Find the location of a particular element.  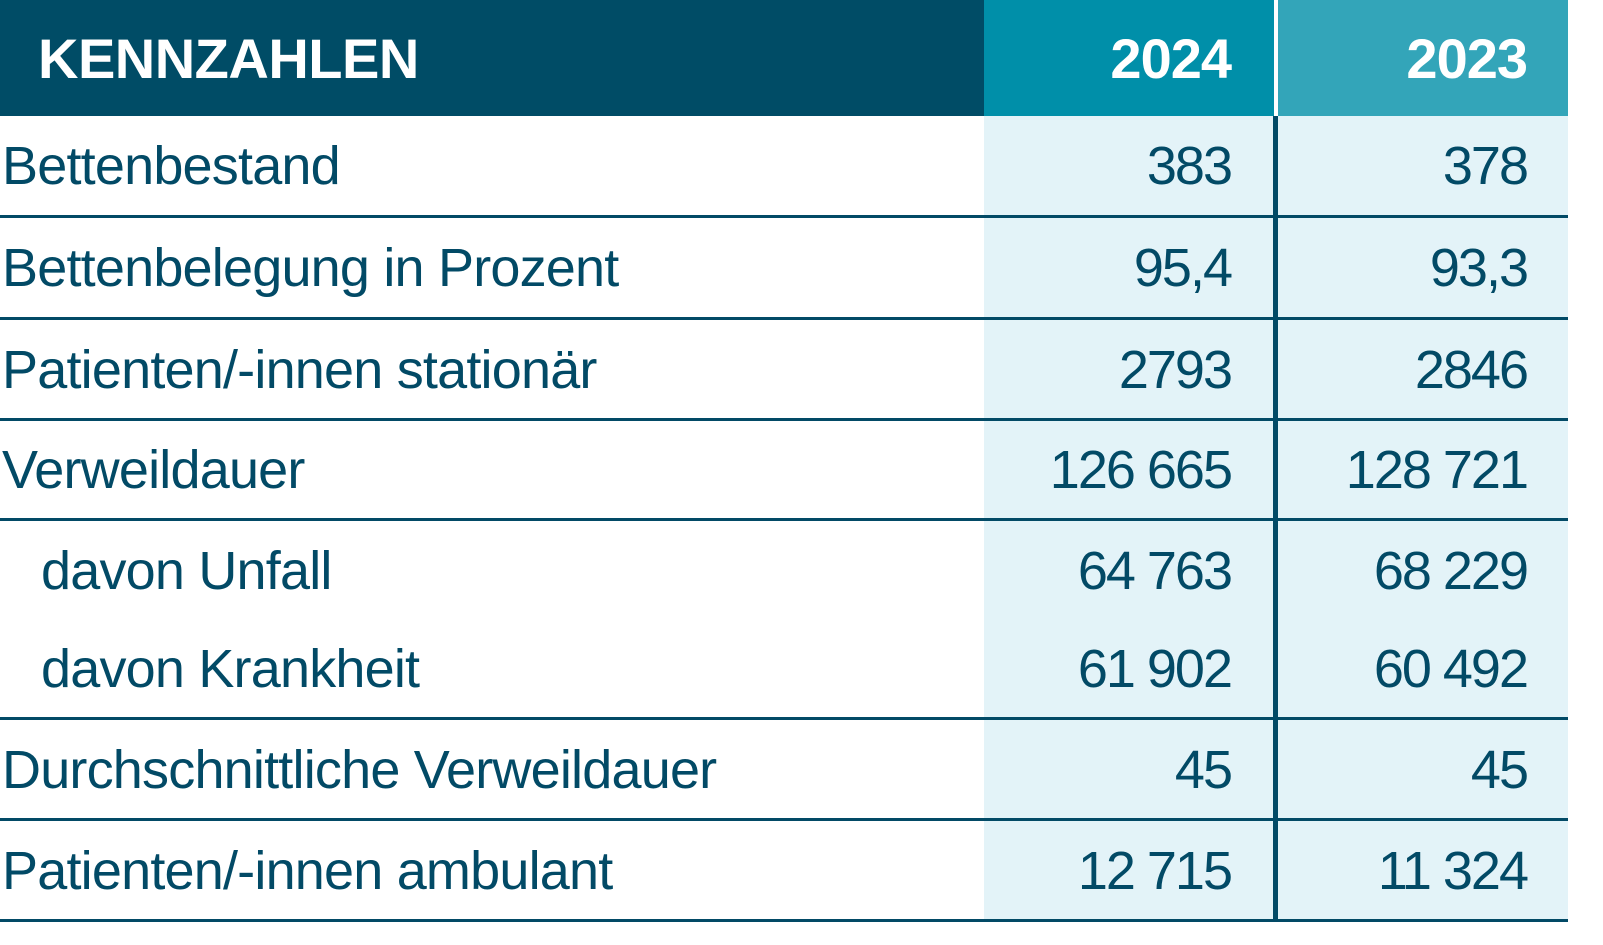

value-2024: 12 715 is located at coordinates (1129, 870).